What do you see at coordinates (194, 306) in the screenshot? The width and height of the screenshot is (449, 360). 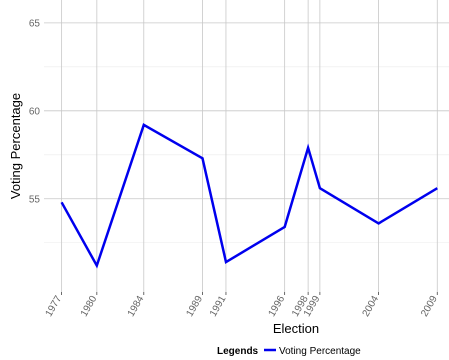 I see `x-tick-label: 1989` at bounding box center [194, 306].